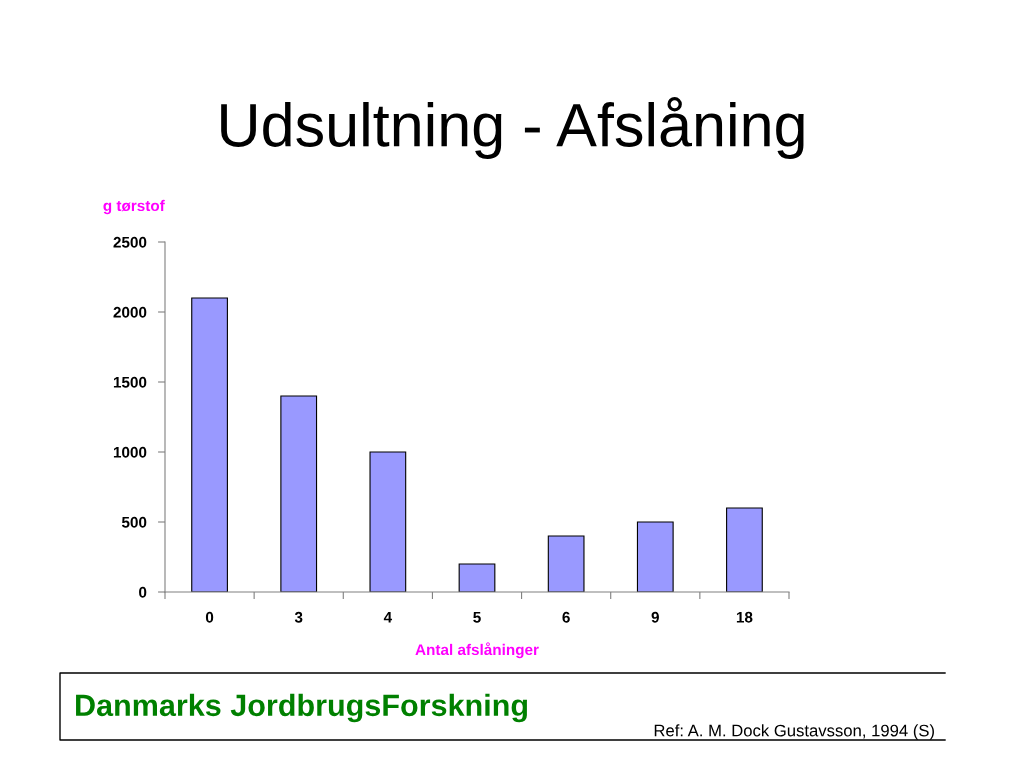  Describe the element at coordinates (130, 242) in the screenshot. I see `y-tick-label: 2500` at that location.